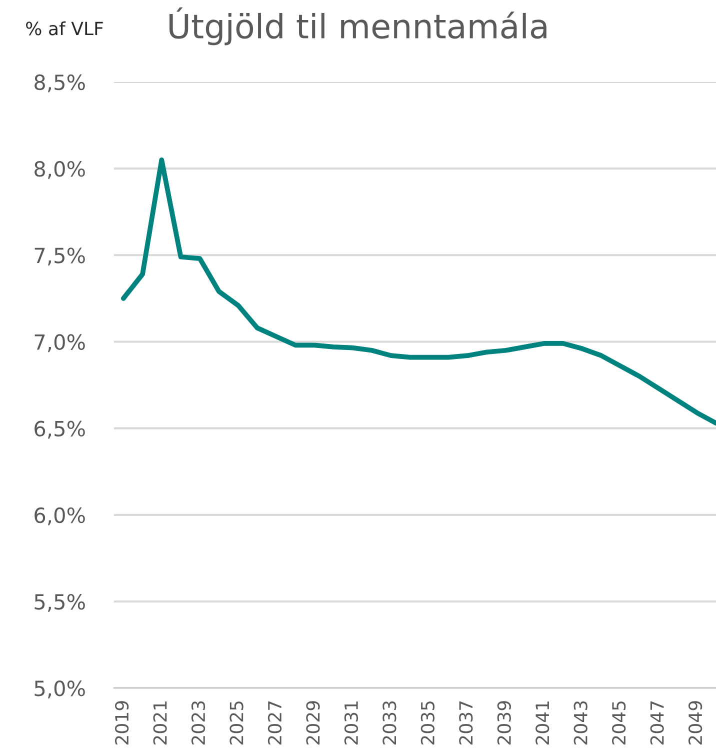 This screenshot has width=716, height=752. What do you see at coordinates (351, 723) in the screenshot?
I see `x-tick-label: 2031` at bounding box center [351, 723].